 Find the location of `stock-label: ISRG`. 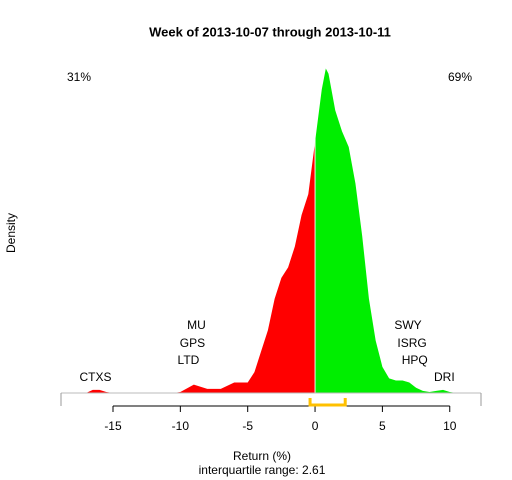

stock-label: ISRG is located at coordinates (411, 343).